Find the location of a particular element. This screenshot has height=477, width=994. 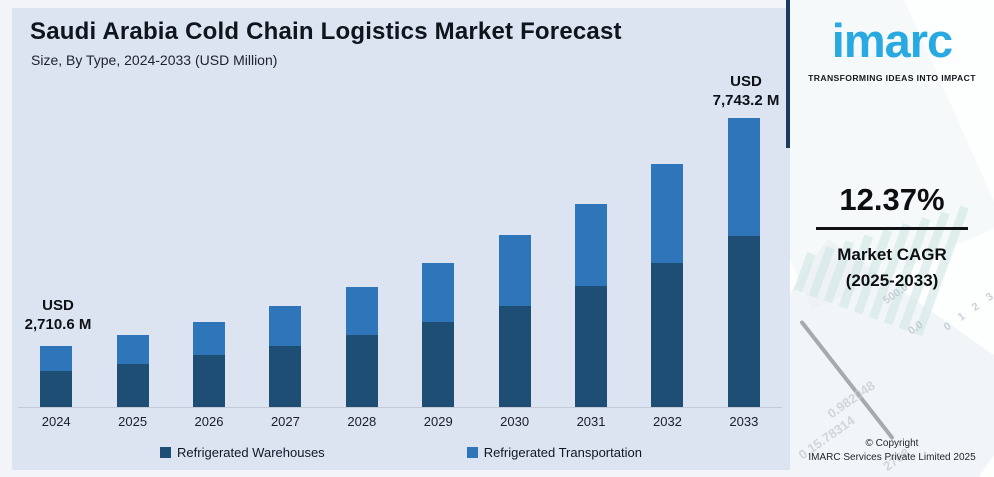

cagr-label-line2: (2025-2033) is located at coordinates (892, 280).